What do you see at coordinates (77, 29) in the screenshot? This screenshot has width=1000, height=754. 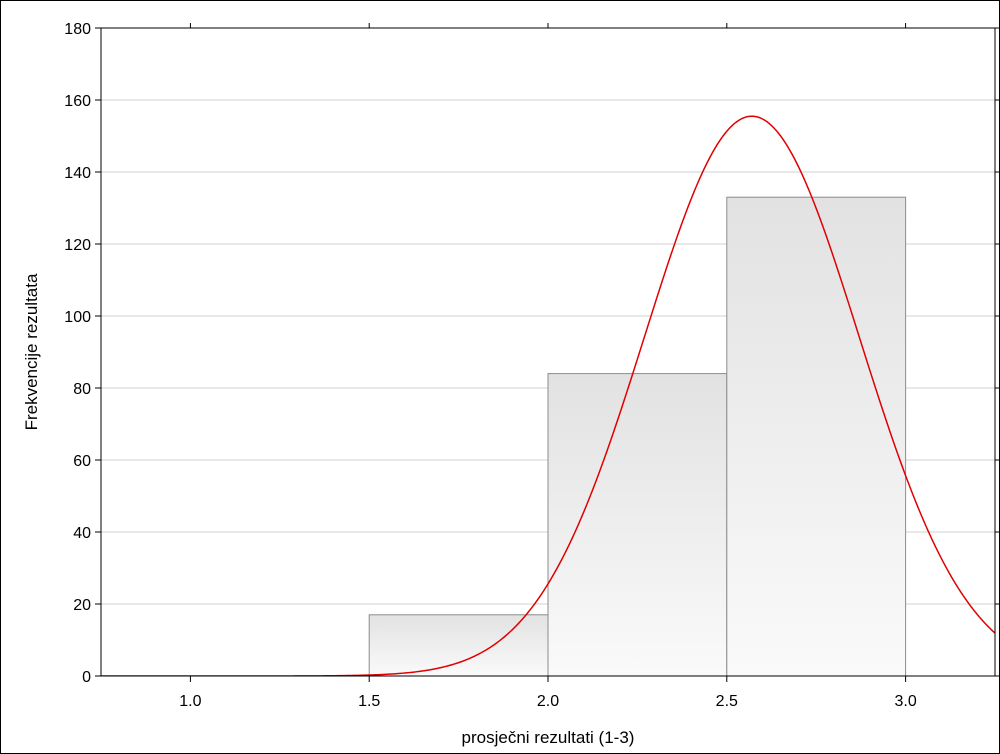 I see `y-tick-label: 180` at bounding box center [77, 29].